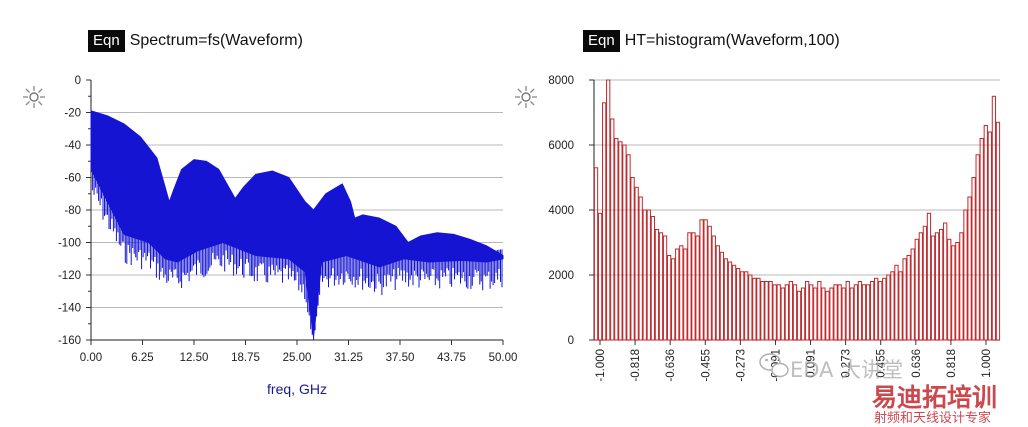 The image size is (1028, 427). What do you see at coordinates (561, 276) in the screenshot?
I see `histogram-y-tick-label: 2000` at bounding box center [561, 276].